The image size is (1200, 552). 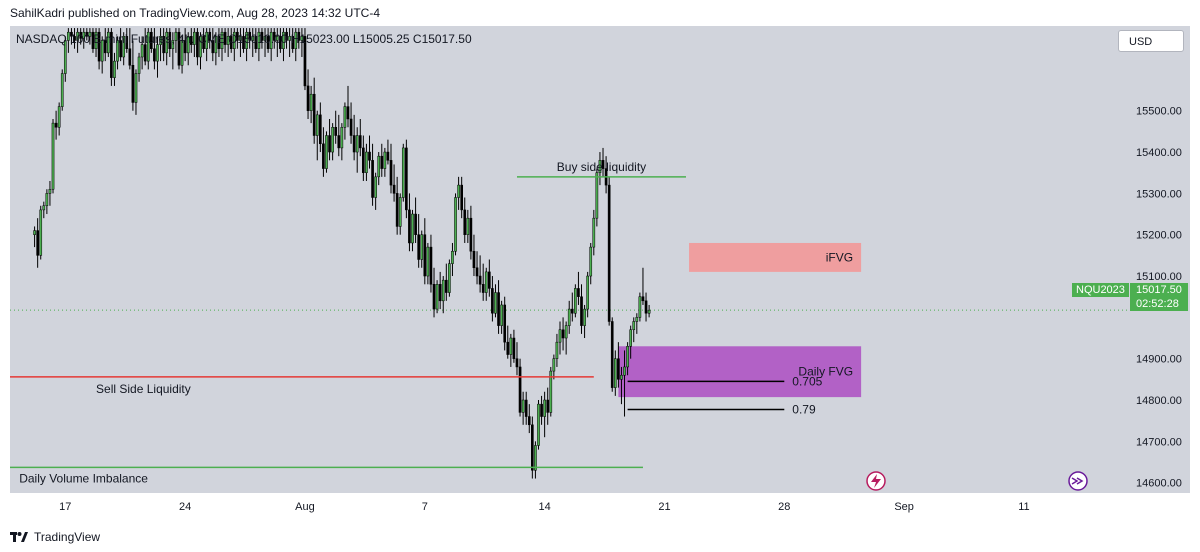 I want to click on level-label-2: Daily Volume Imbalance, so click(x=83, y=478).